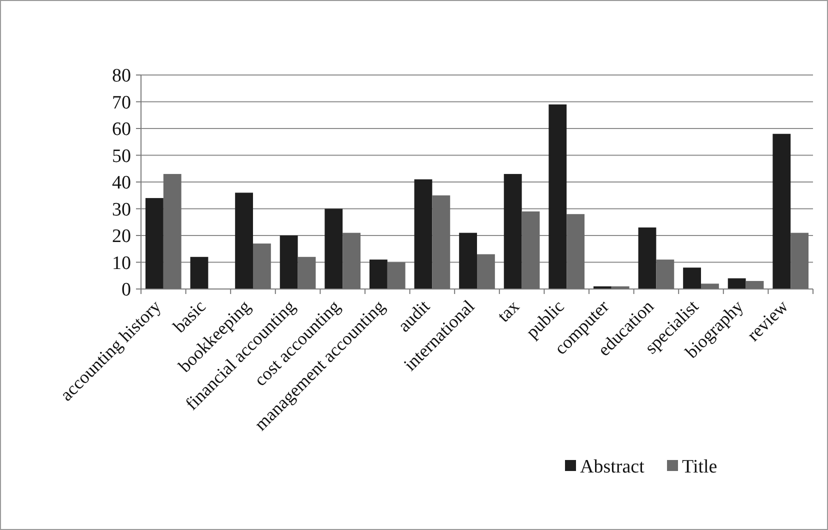  I want to click on y-tick-label: 50, so click(121, 156).